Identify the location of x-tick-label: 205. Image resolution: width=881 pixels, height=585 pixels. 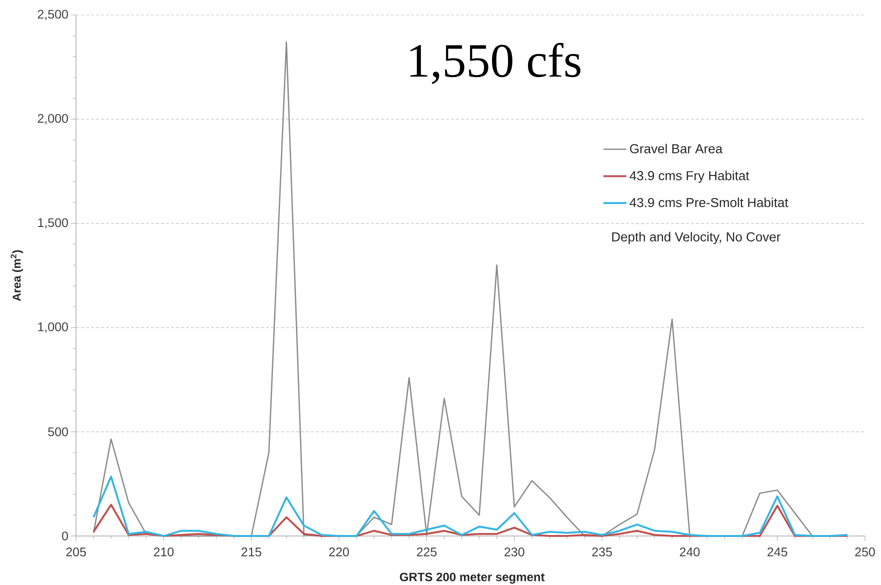
(76, 552).